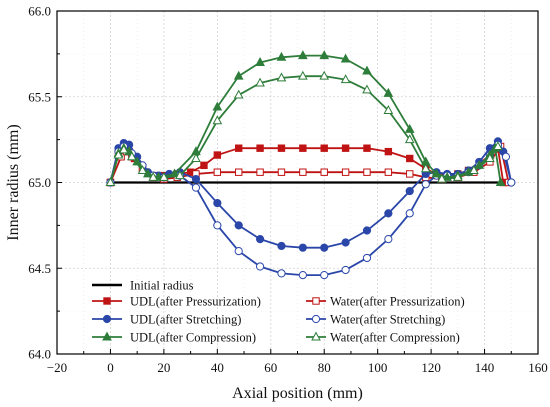 The height and width of the screenshot is (407, 550). I want to click on legend-entry-4: Water(after Stretching), so click(375, 320).